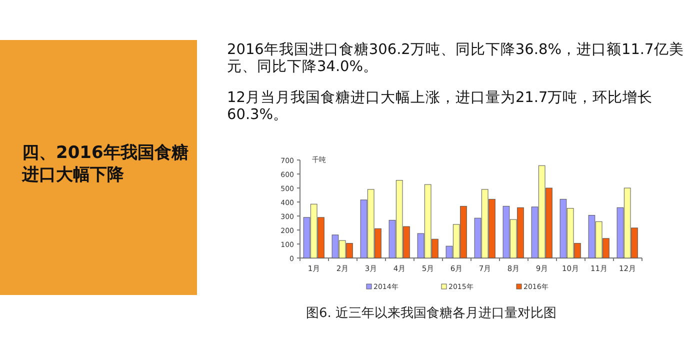 The image size is (700, 350). What do you see at coordinates (106, 164) in the screenshot?
I see `text: 四、2016年我国食糖进口大幅下降` at bounding box center [106, 164].